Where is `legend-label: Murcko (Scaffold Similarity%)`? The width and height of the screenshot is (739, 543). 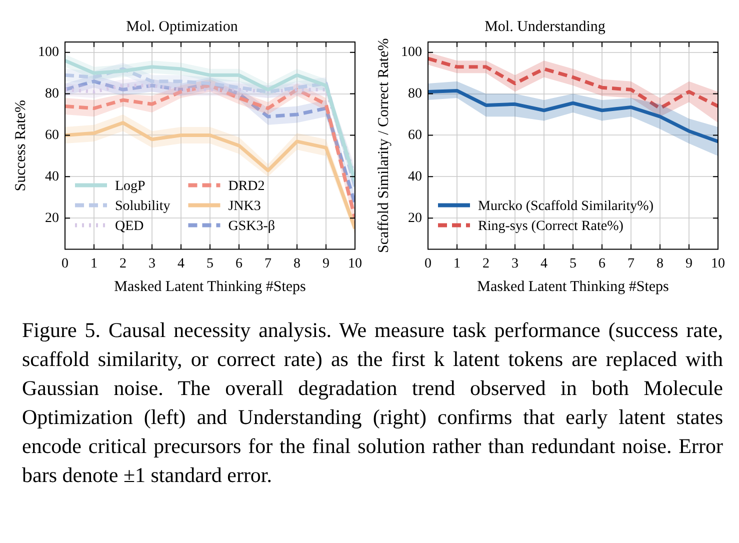
legend-label: Murcko (Scaffold Similarity%) is located at coordinates (566, 206).